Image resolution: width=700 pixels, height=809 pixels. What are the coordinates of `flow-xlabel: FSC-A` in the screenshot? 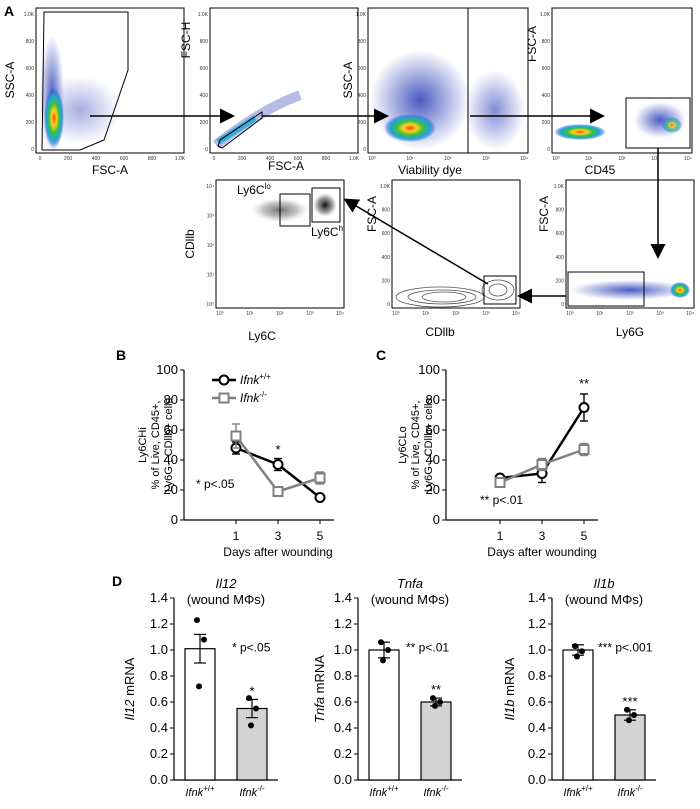 It's located at (286, 166).